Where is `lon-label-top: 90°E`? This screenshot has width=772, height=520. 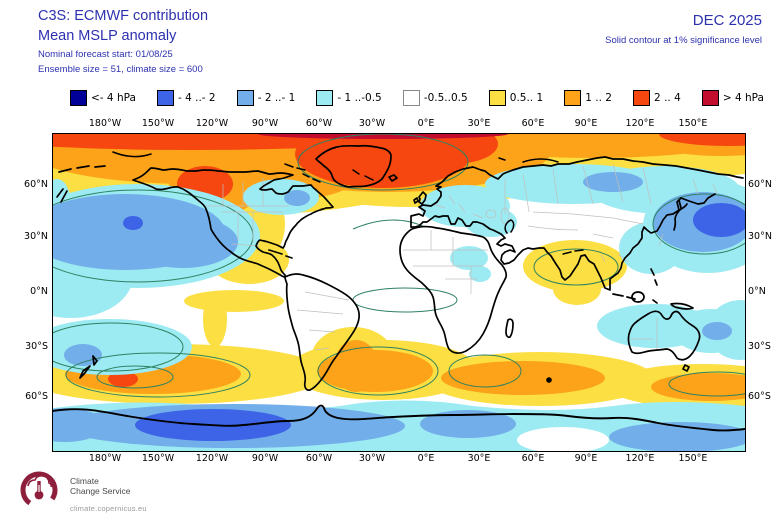
lon-label-top: 90°E is located at coordinates (586, 123).